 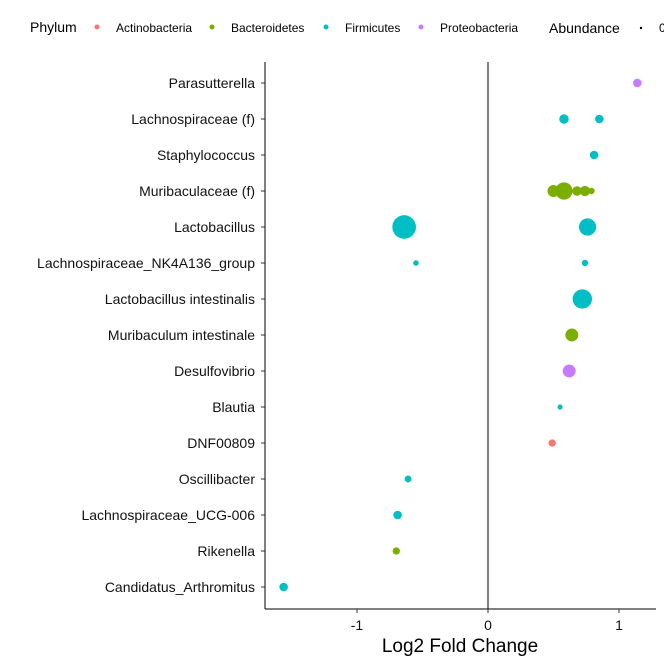 I want to click on y-tick-label: Muribaculum intestinale, so click(x=181, y=335).